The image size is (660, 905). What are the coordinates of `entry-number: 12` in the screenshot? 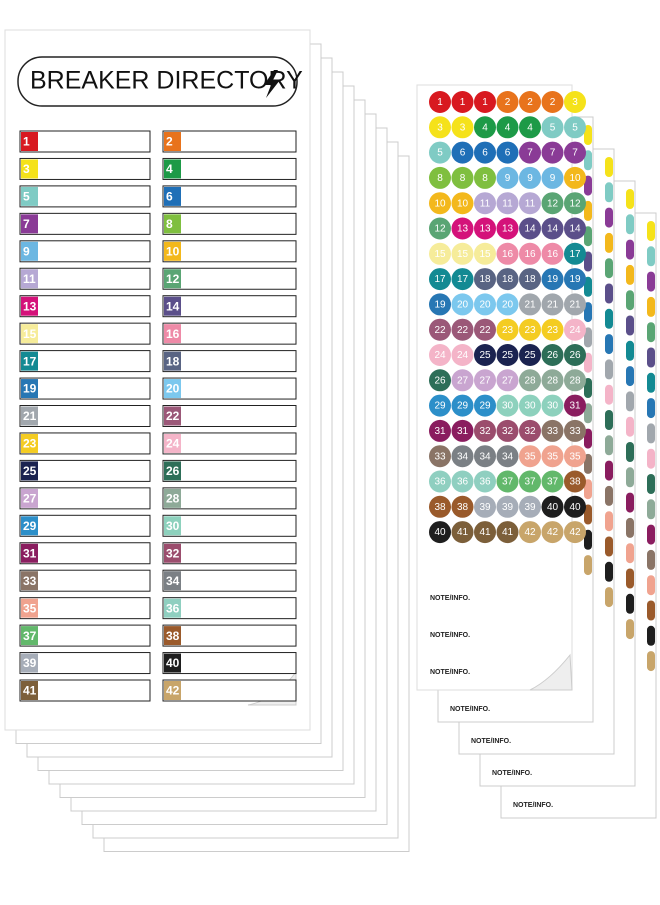 It's located at (173, 279).